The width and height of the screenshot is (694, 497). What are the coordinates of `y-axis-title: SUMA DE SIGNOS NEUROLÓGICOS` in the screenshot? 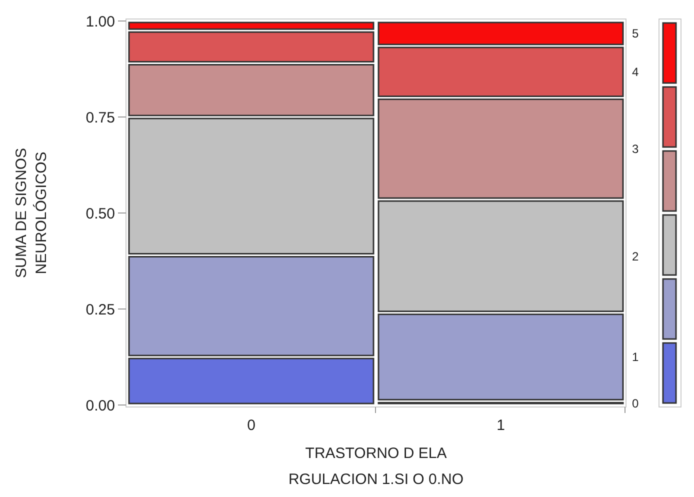 It's located at (31, 213).